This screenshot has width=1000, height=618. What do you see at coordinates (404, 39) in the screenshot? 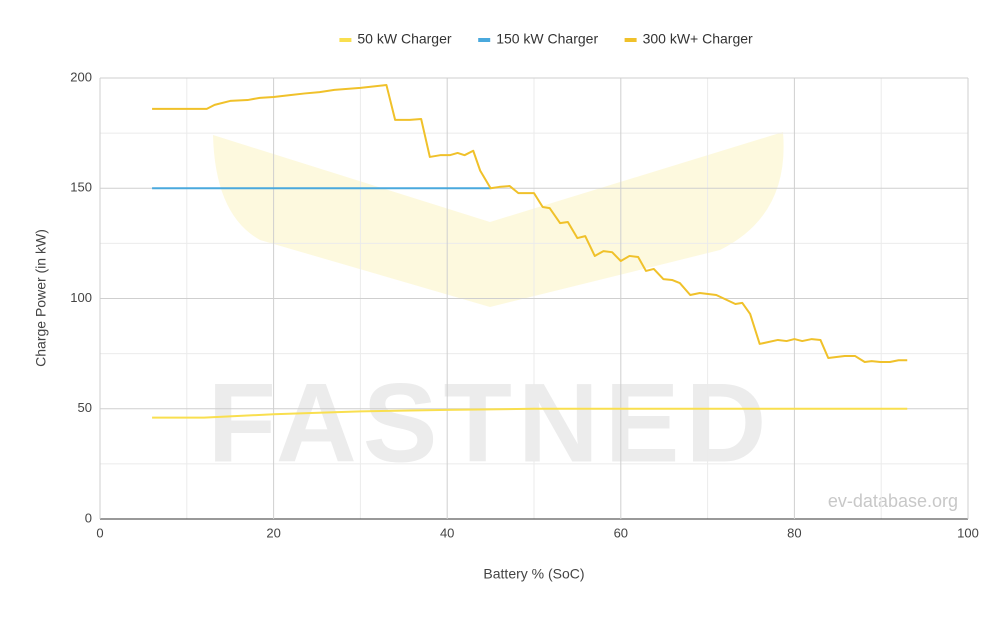
I see `legend-text: 50 kW Charger` at bounding box center [404, 39].